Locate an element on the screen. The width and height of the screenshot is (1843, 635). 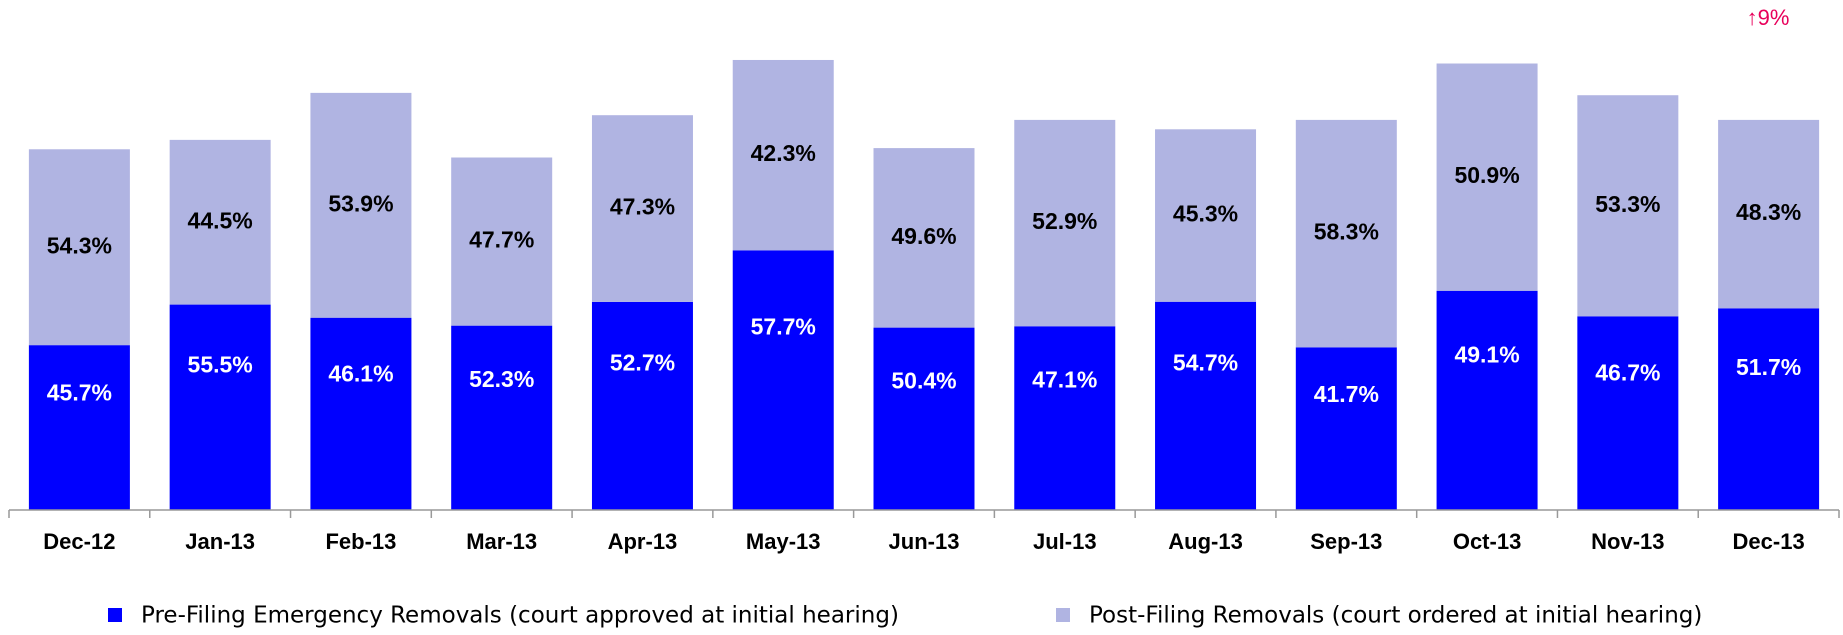
data-label: 41.7% is located at coordinates (1346, 394).